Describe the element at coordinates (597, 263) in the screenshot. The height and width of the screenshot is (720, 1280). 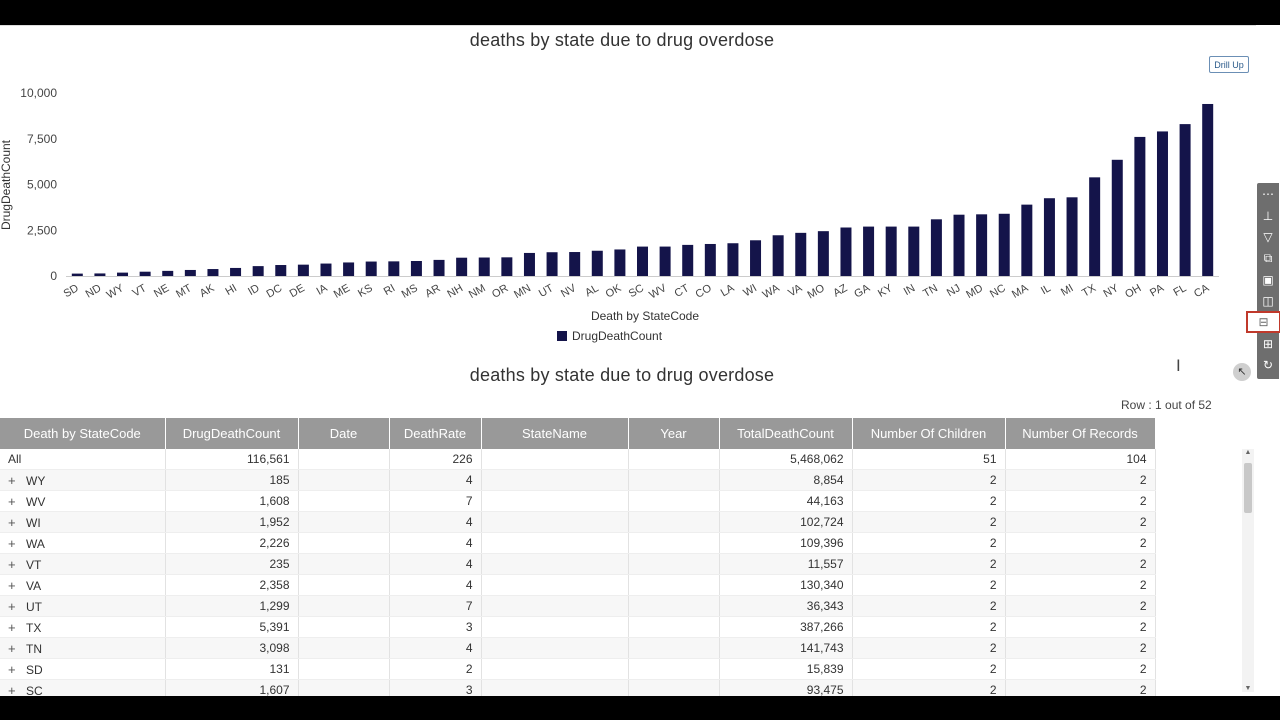
I see `bar-AL` at that location.